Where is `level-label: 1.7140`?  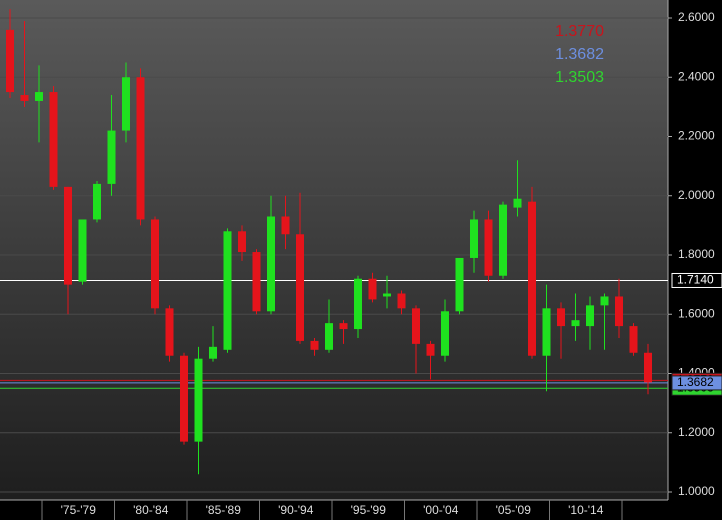 level-label: 1.7140 is located at coordinates (695, 280).